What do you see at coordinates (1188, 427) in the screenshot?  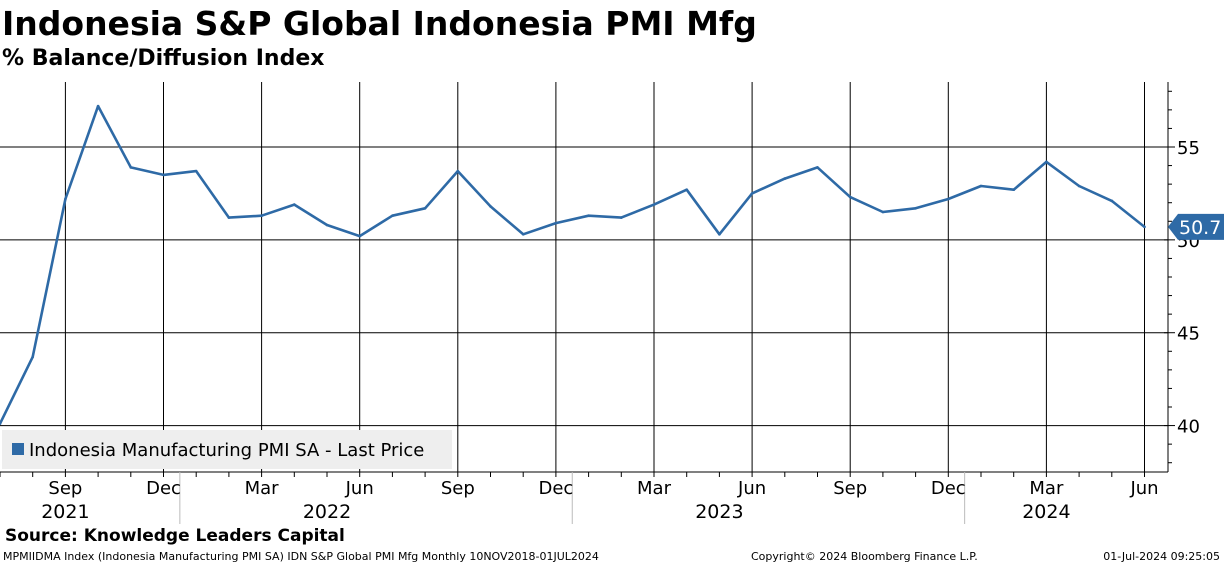 I see `y-tick-label-40: 40` at bounding box center [1188, 427].